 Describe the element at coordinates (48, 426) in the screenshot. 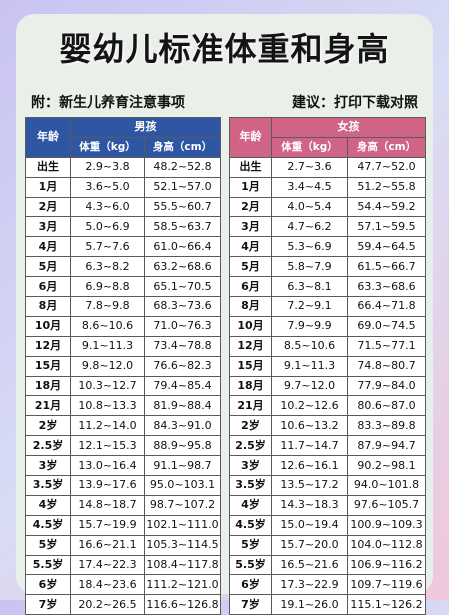

I see `age-cell: 2岁` at that location.